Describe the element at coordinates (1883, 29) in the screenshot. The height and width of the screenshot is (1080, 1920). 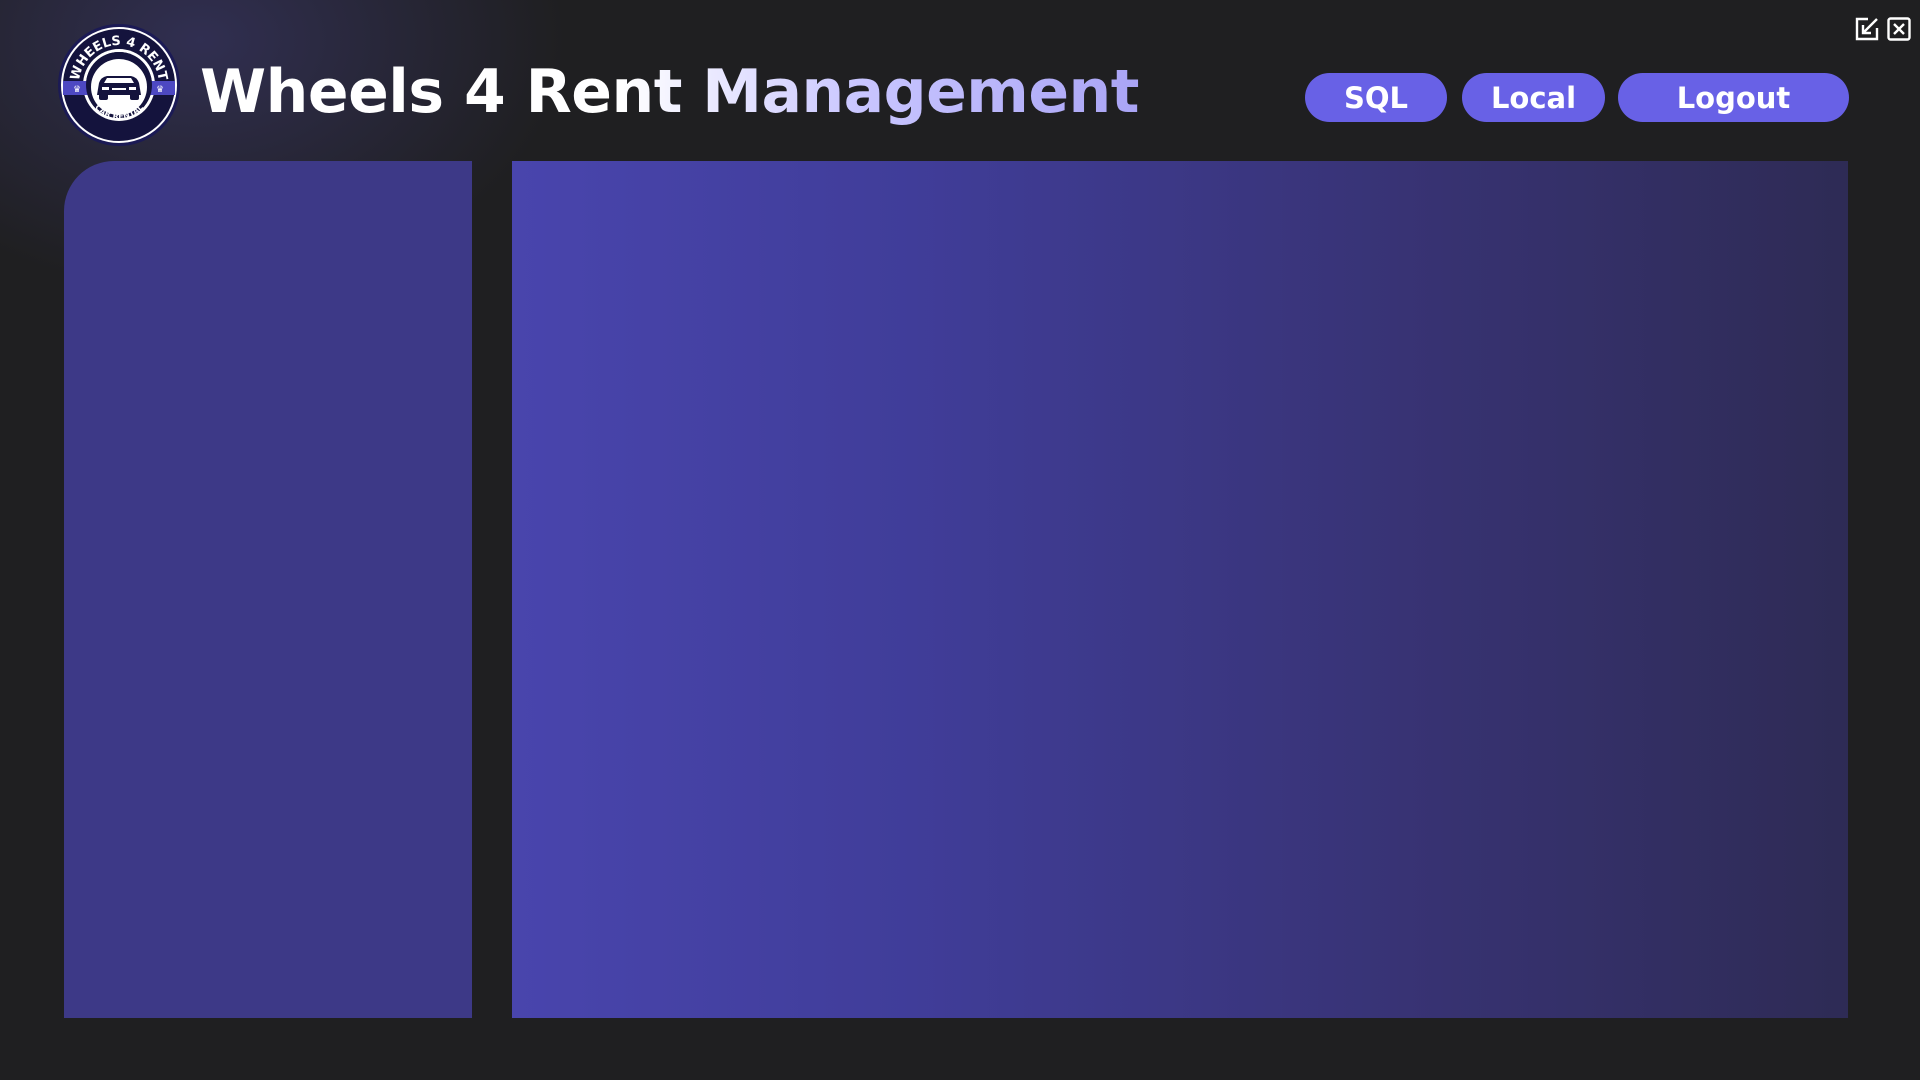
I see `window-controls` at that location.